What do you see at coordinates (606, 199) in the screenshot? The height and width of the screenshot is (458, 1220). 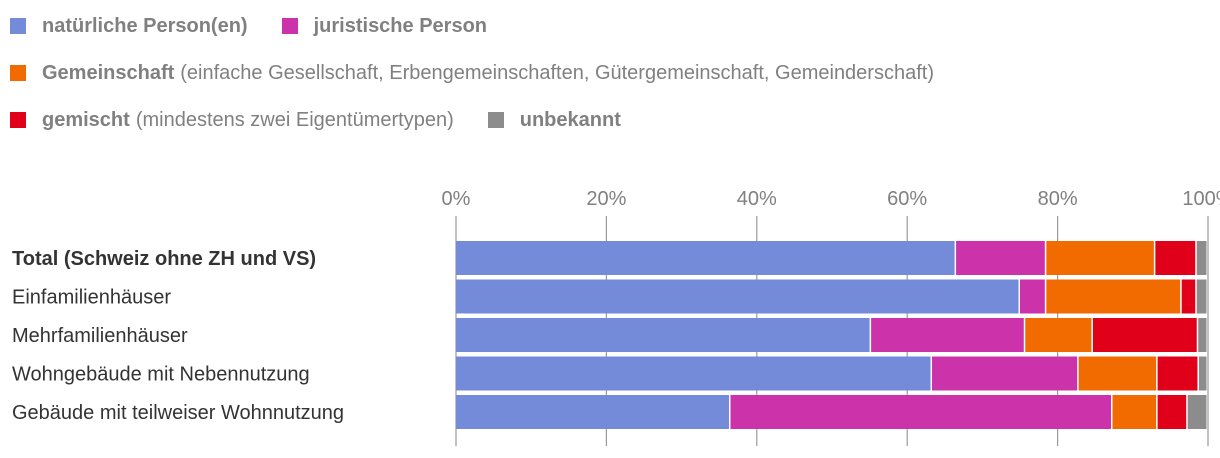 I see `x-tick-label: 20%` at bounding box center [606, 199].